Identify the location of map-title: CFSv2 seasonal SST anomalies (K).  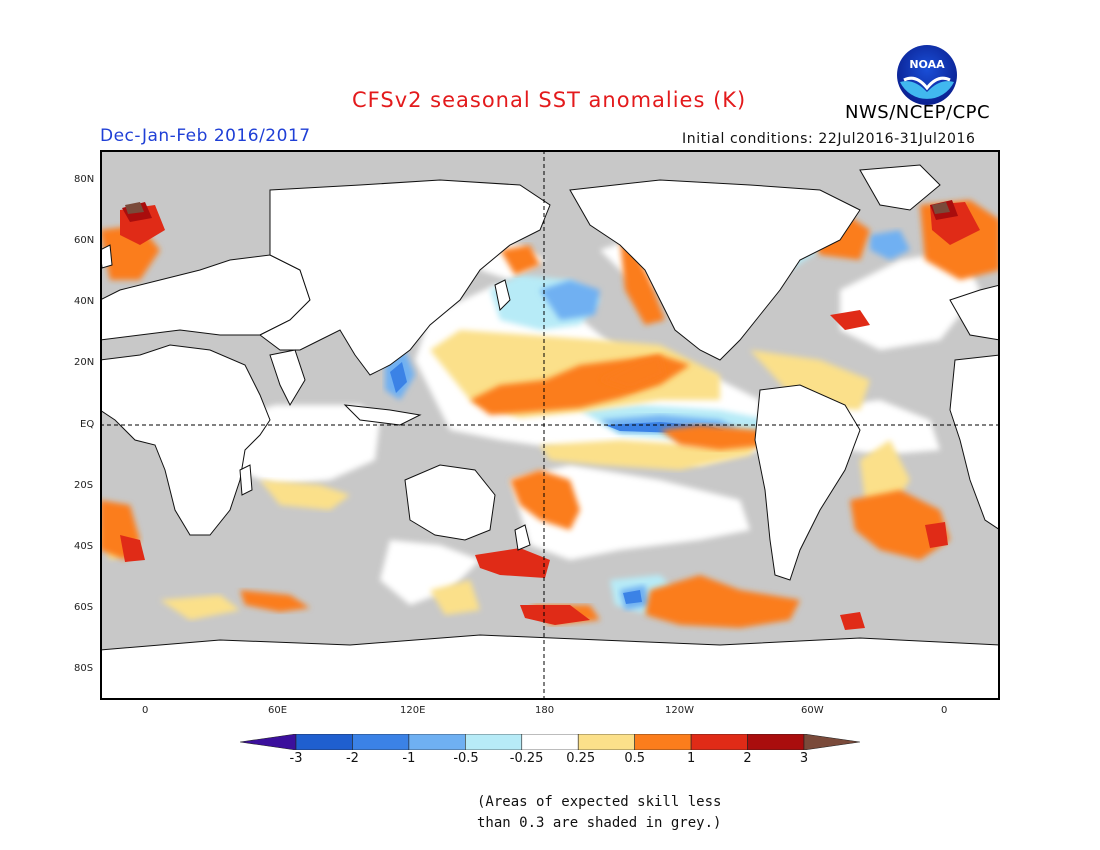
(549, 100).